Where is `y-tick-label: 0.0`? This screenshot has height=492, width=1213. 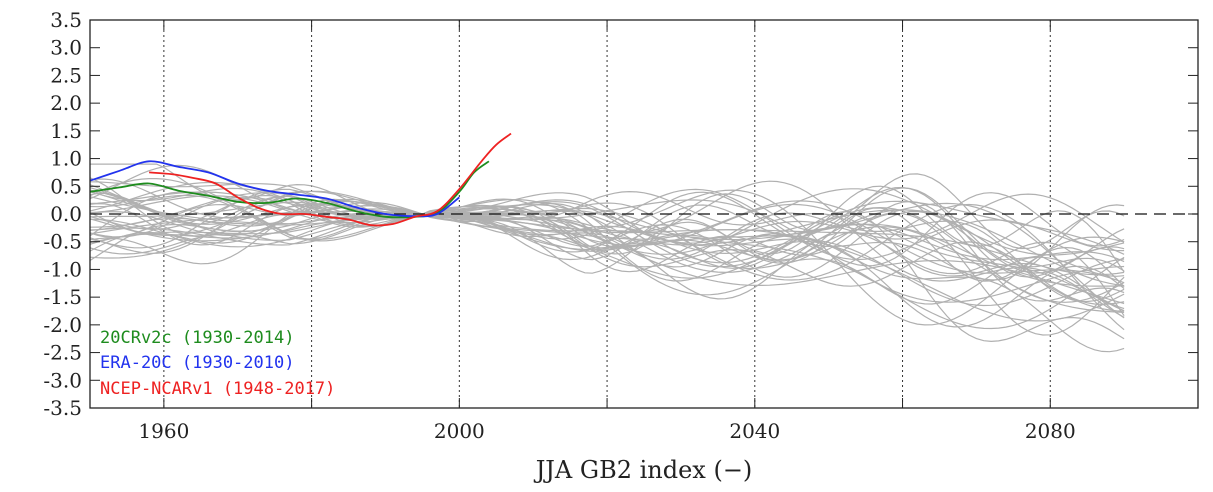 y-tick-label: 0.0 is located at coordinates (66, 214).